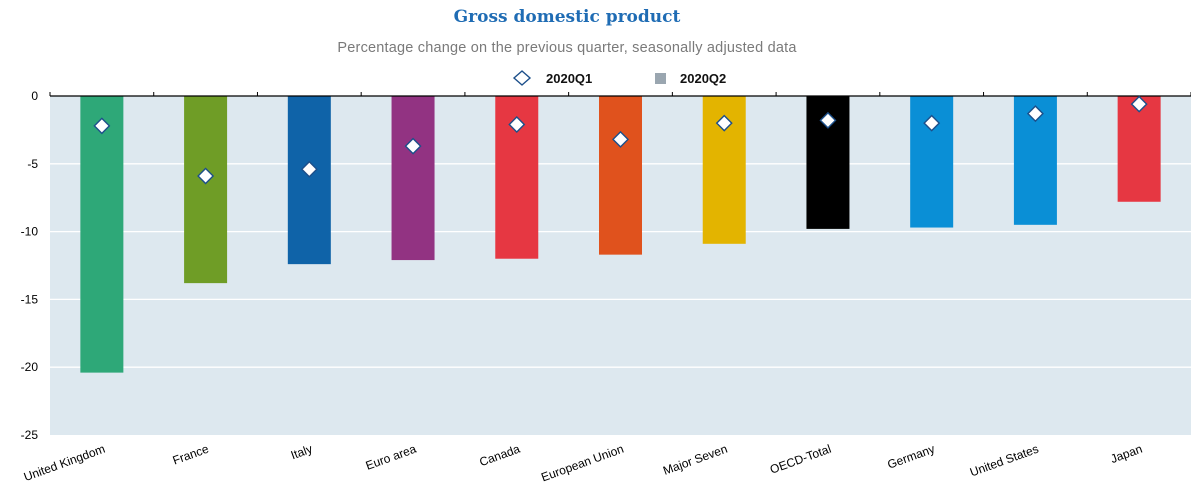 This screenshot has width=1191, height=498. Describe the element at coordinates (1139, 149) in the screenshot. I see `bar-japan` at that location.